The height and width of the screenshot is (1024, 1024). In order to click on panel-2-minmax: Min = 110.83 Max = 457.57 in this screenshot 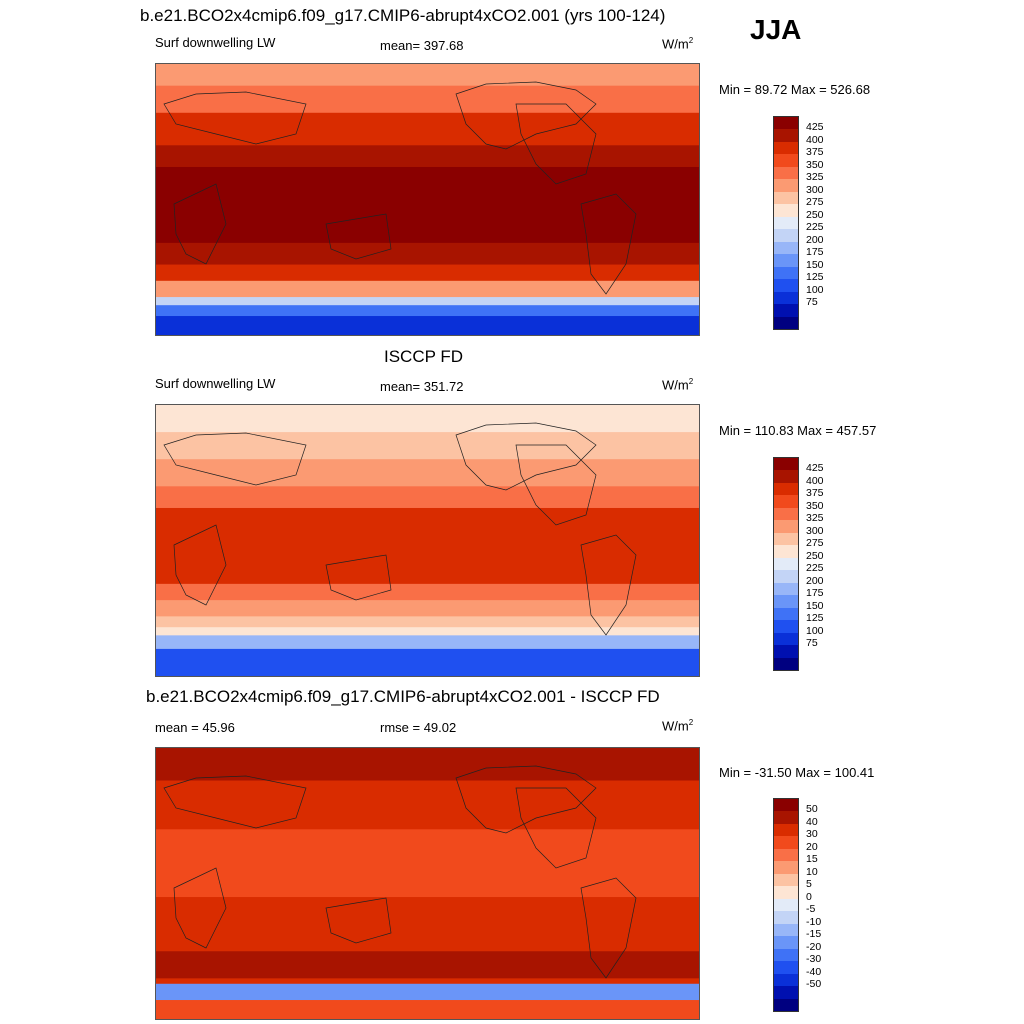, I will do `click(798, 430)`.